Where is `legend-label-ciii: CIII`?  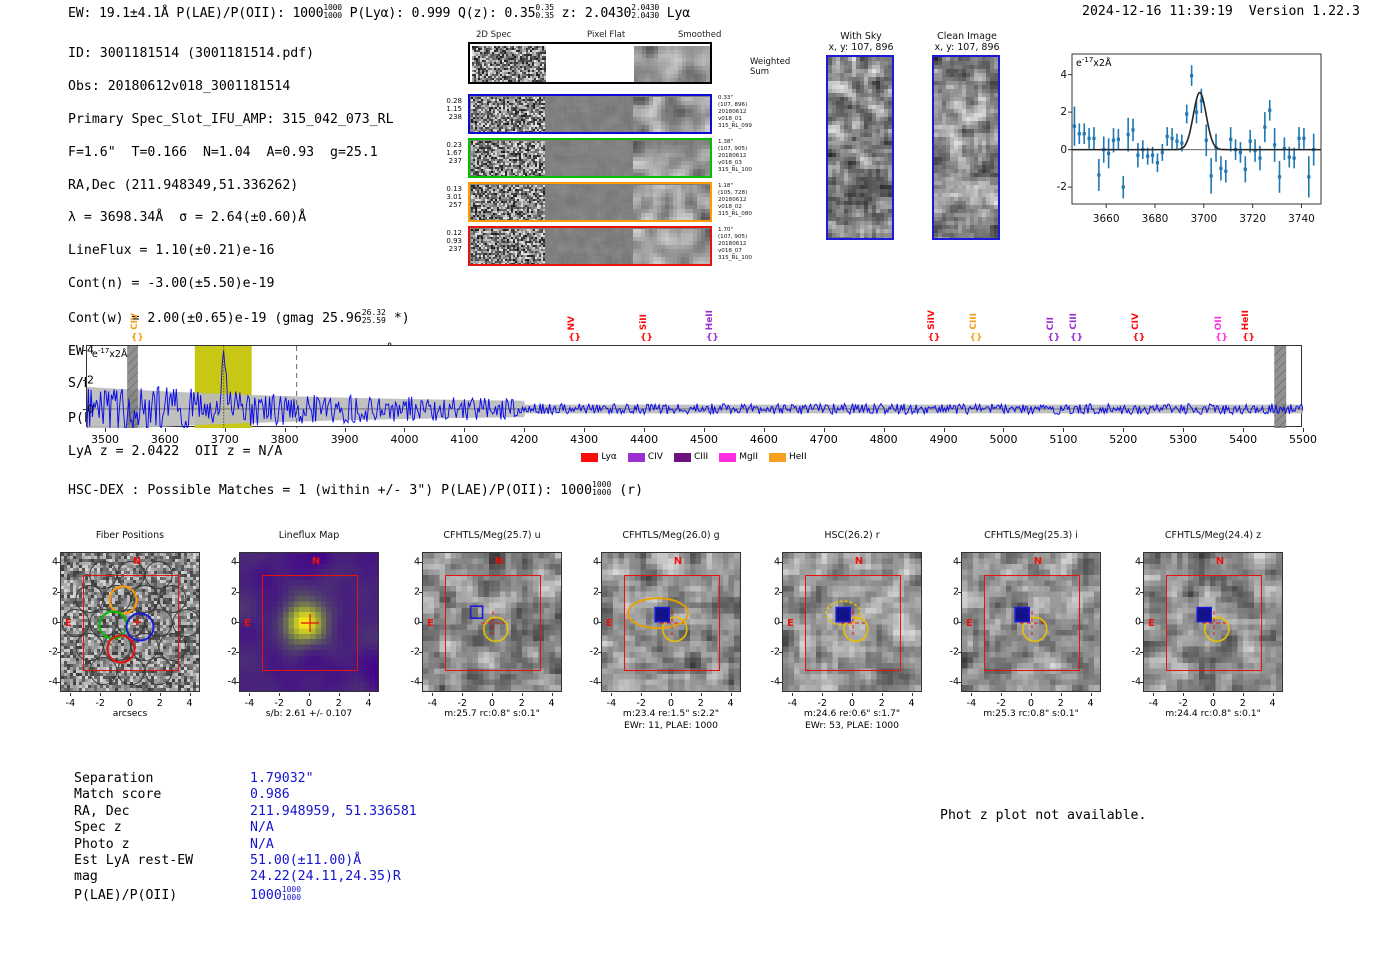
legend-label-ciii: CIII is located at coordinates (701, 457).